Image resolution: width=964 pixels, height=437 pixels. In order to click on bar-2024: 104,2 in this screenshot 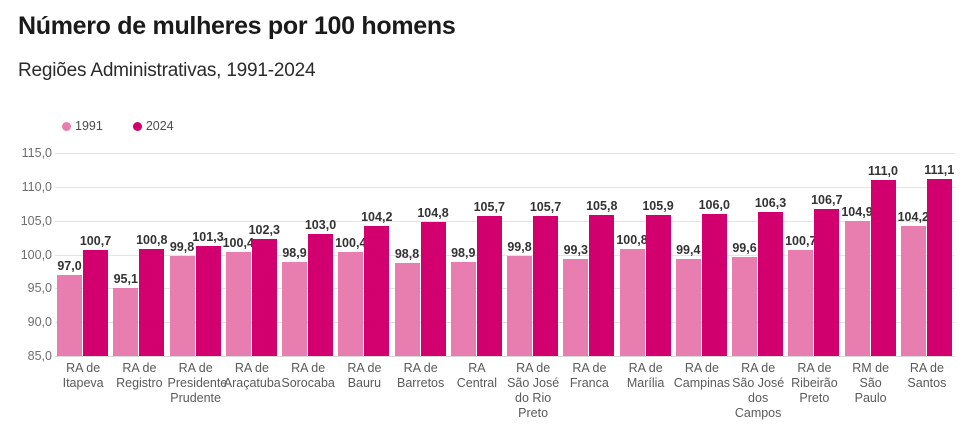, I will do `click(376, 283)`.